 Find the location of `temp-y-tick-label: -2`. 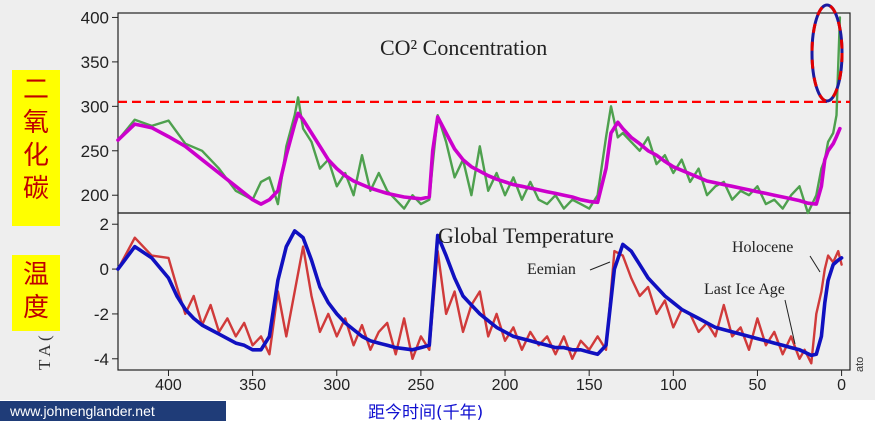

temp-y-tick-label: -2 is located at coordinates (101, 314).